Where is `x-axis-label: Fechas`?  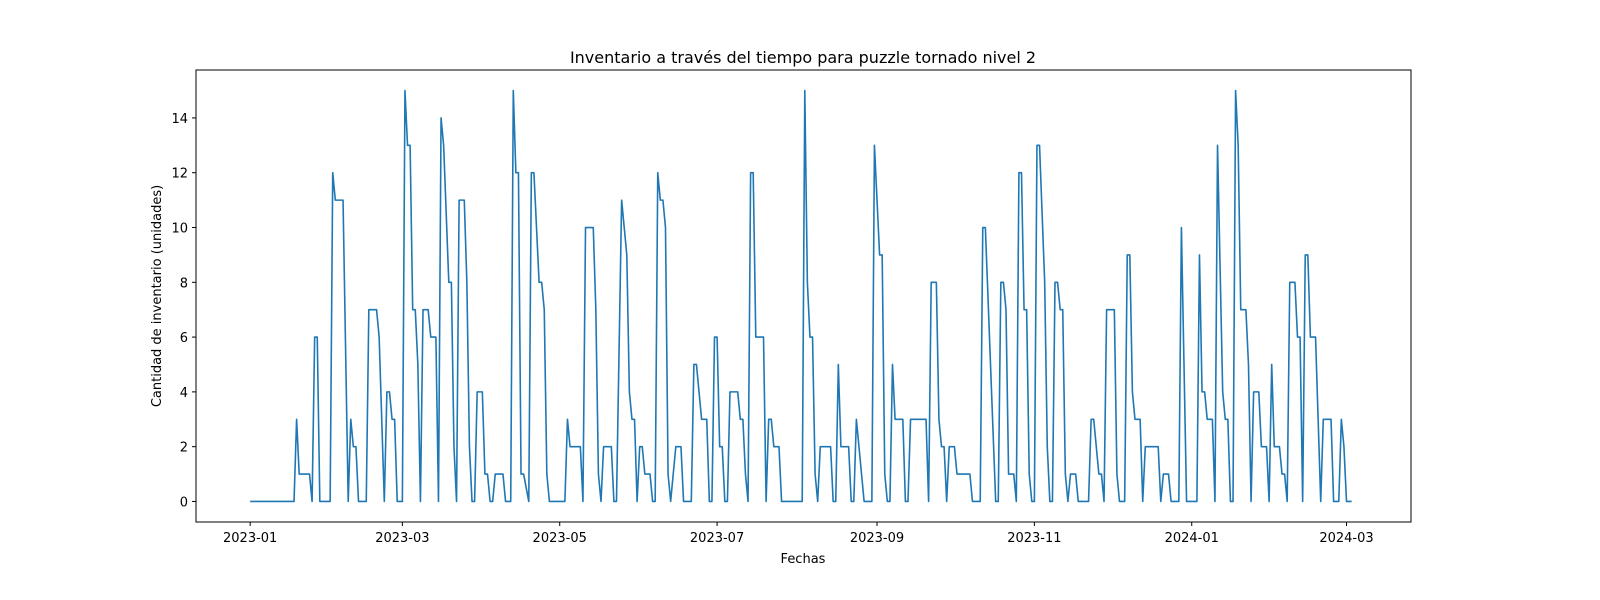 x-axis-label: Fechas is located at coordinates (803, 559).